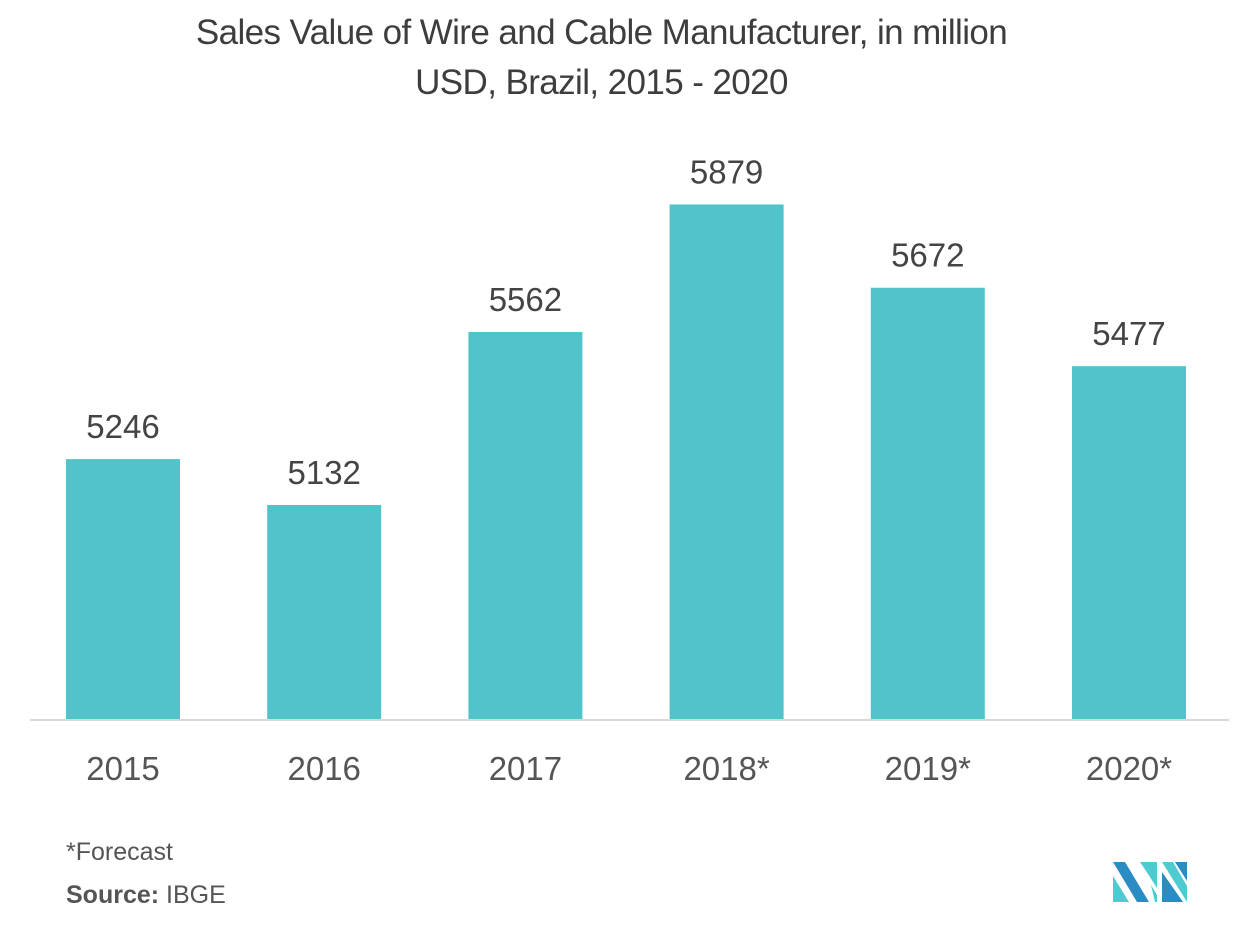 This screenshot has height=933, width=1253. I want to click on x-tick-label: 2015, so click(122, 768).